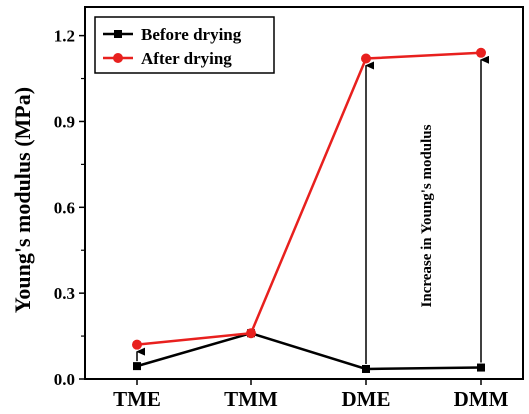 The width and height of the screenshot is (529, 414). Describe the element at coordinates (309, 351) in the screenshot. I see `series-line-before-drying` at that location.